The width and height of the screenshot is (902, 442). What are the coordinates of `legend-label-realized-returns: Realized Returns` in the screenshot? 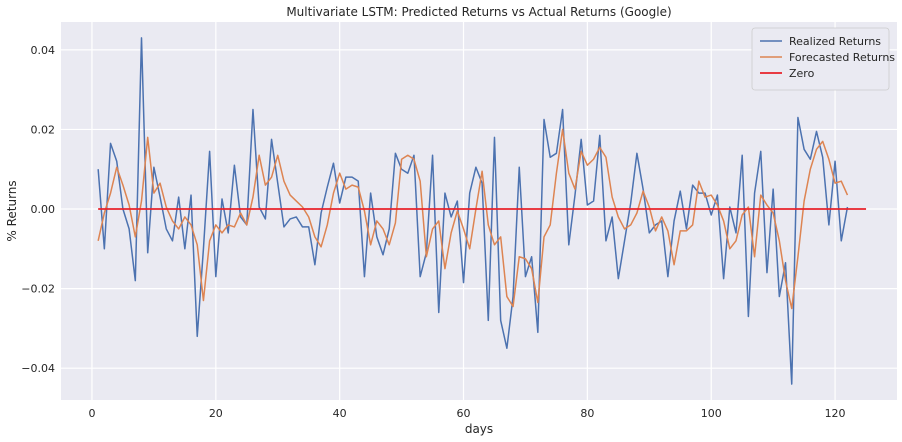 It's located at (835, 41).